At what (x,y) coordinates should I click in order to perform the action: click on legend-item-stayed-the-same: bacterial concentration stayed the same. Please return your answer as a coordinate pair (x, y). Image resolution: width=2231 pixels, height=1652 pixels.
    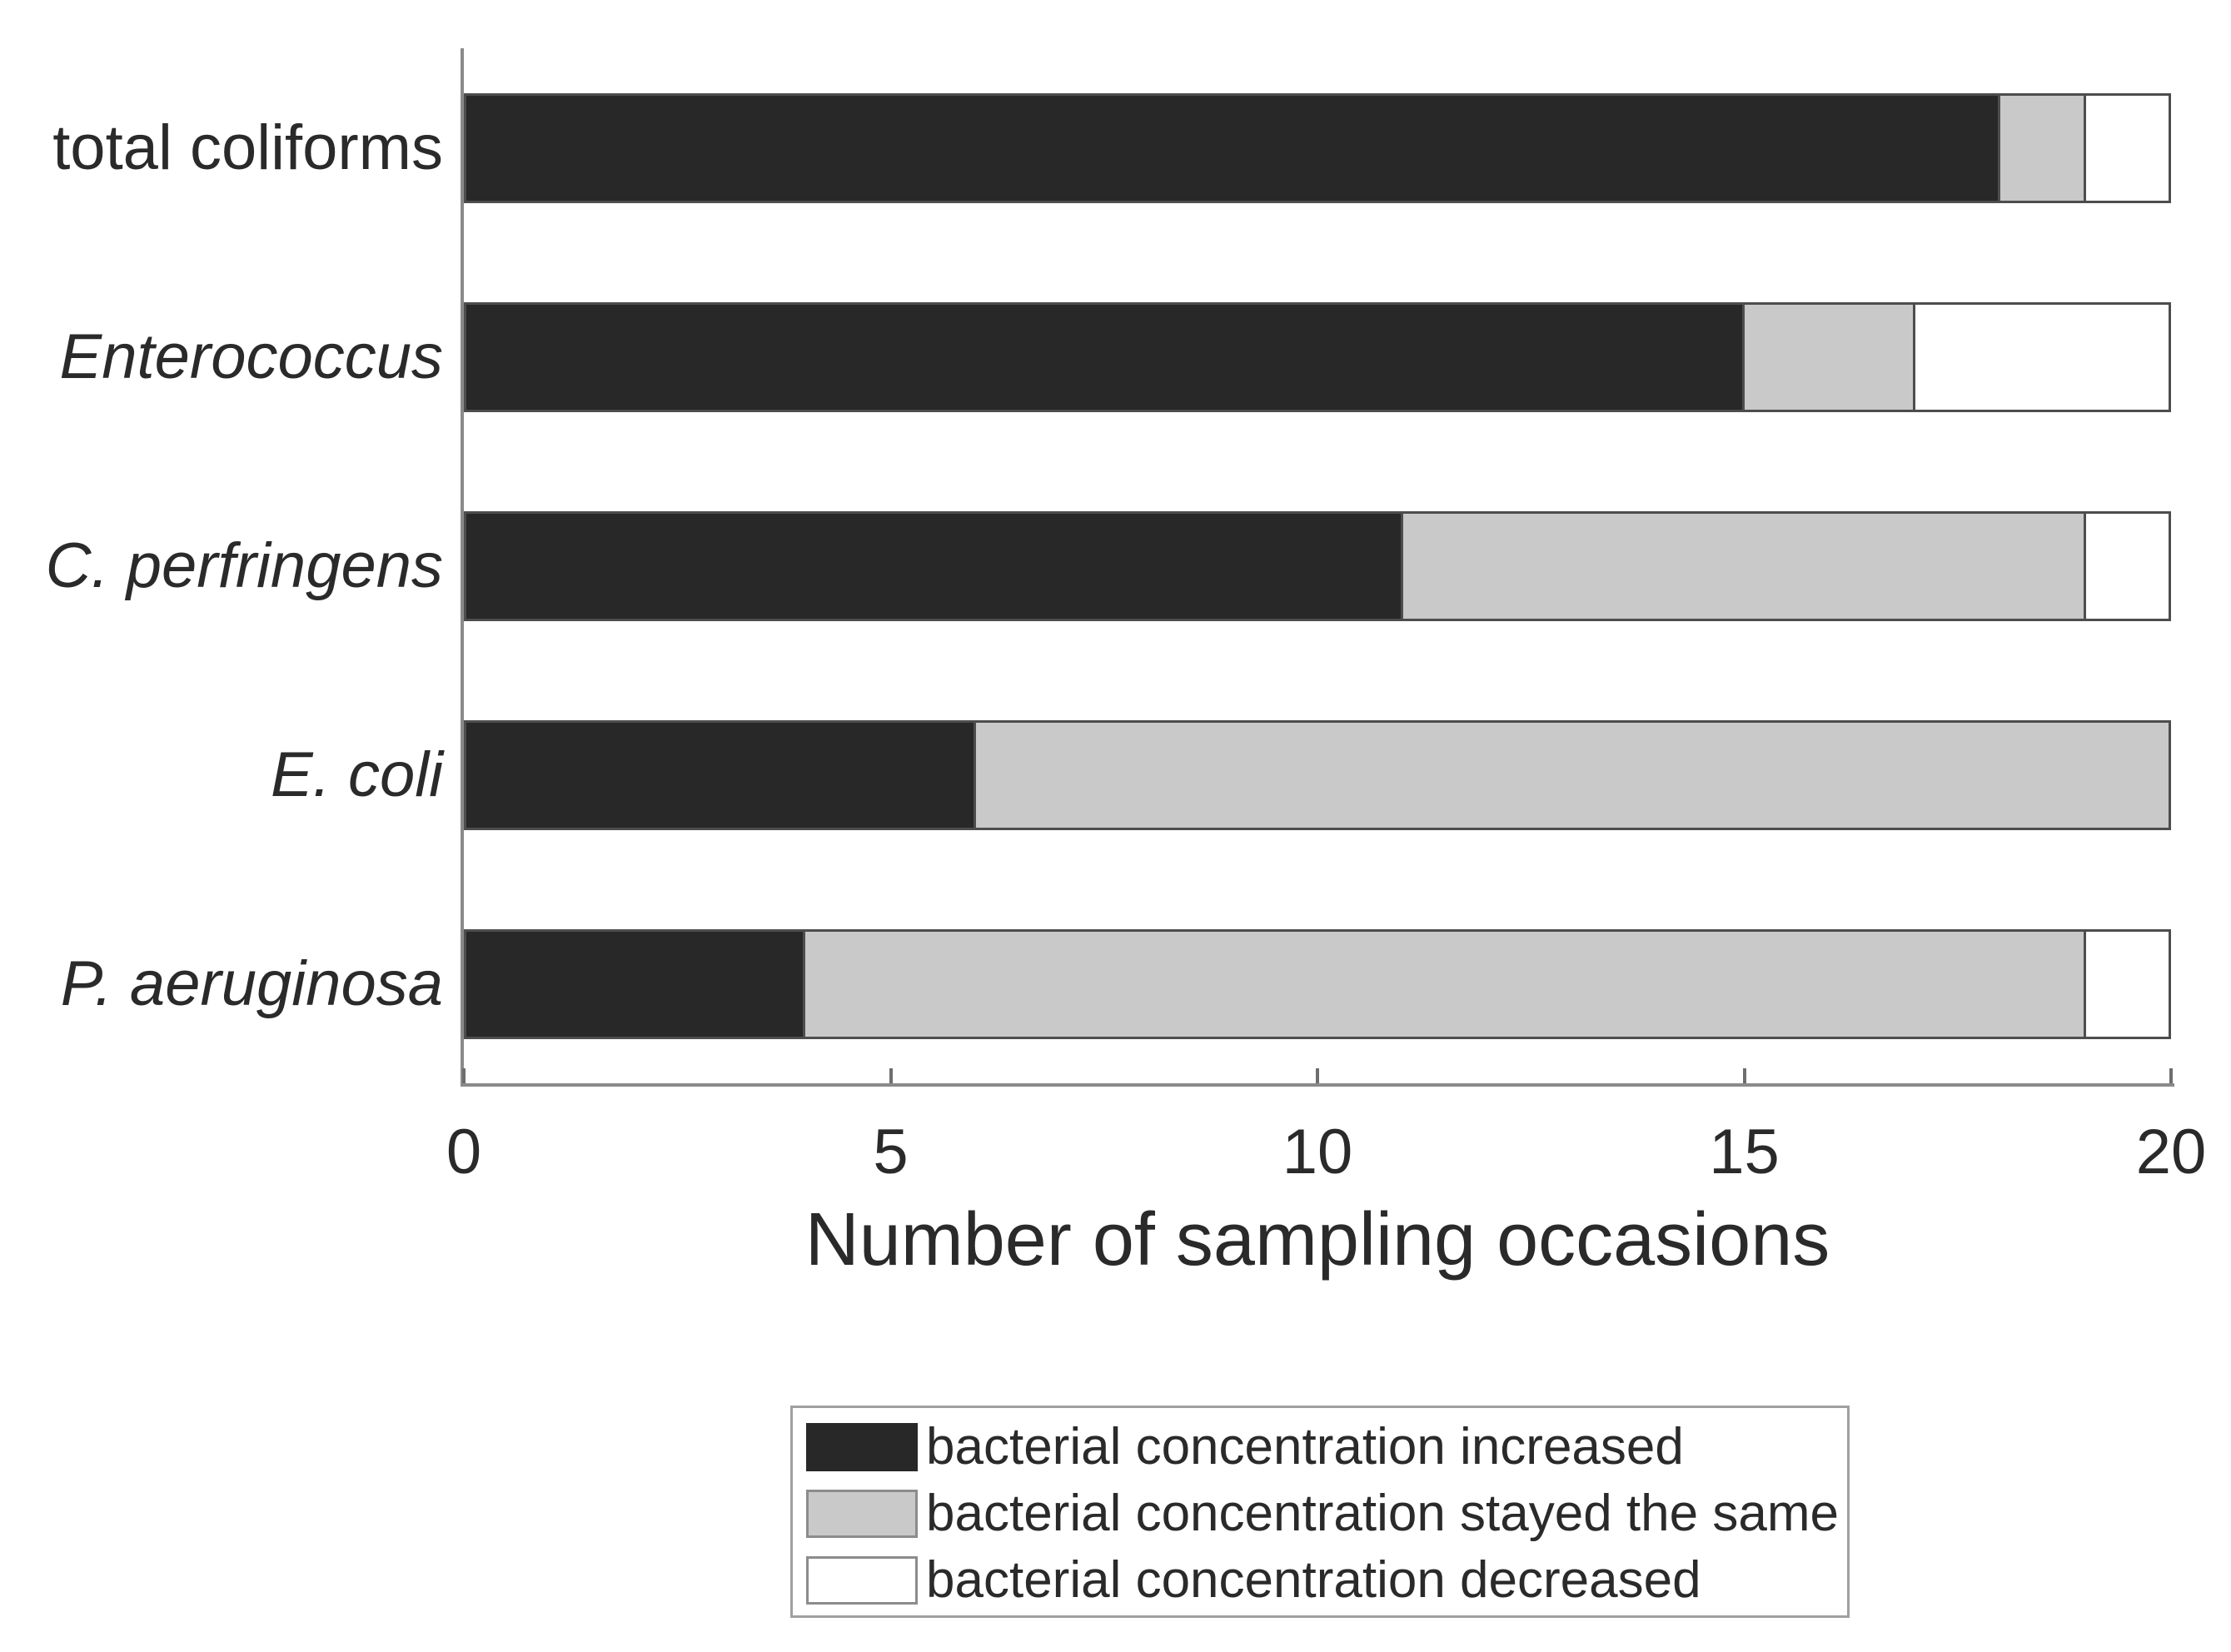
    Looking at the image, I should click on (1322, 1513).